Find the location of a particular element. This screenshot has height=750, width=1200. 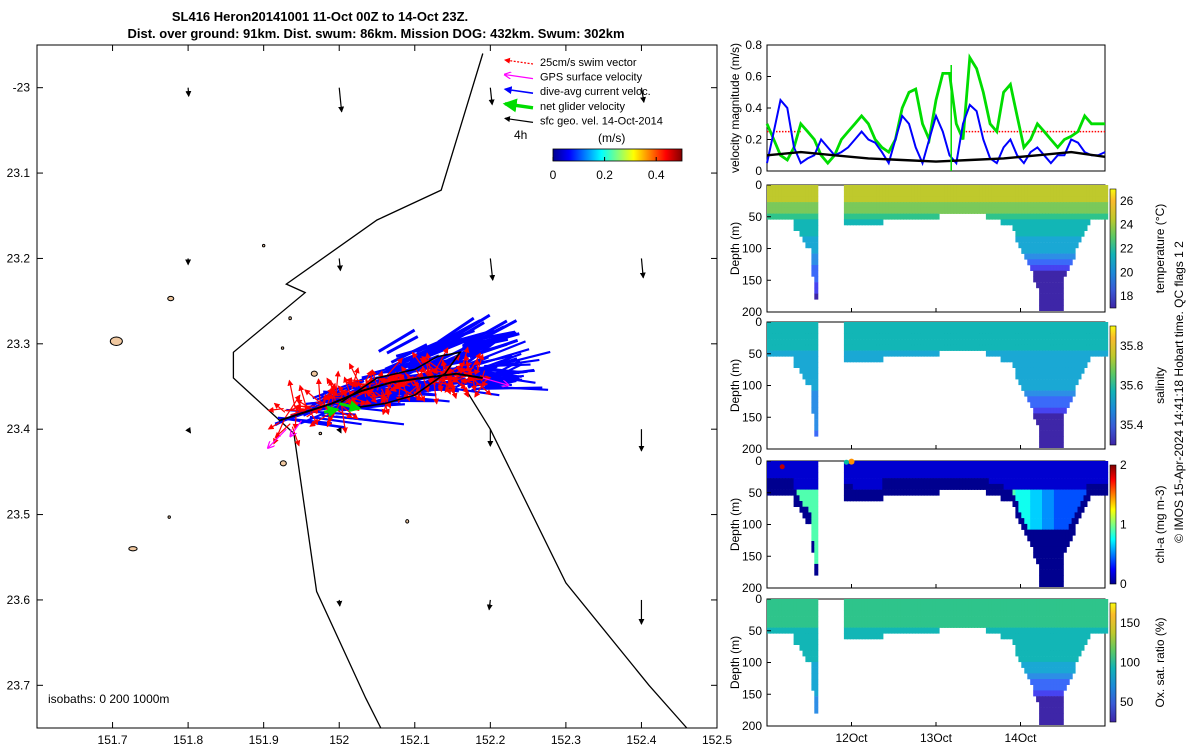

x-tick-label: 151.7 is located at coordinates (113, 740).